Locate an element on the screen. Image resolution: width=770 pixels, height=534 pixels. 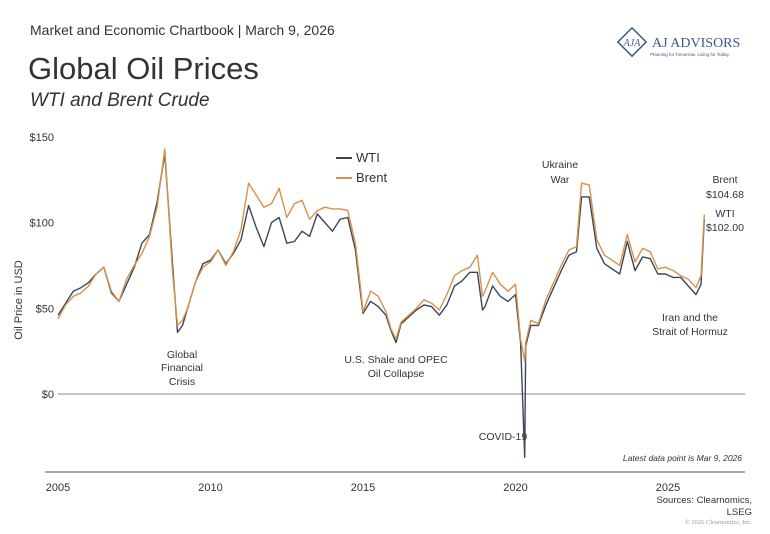
annotation-brent-label: Brent is located at coordinates (724, 180).